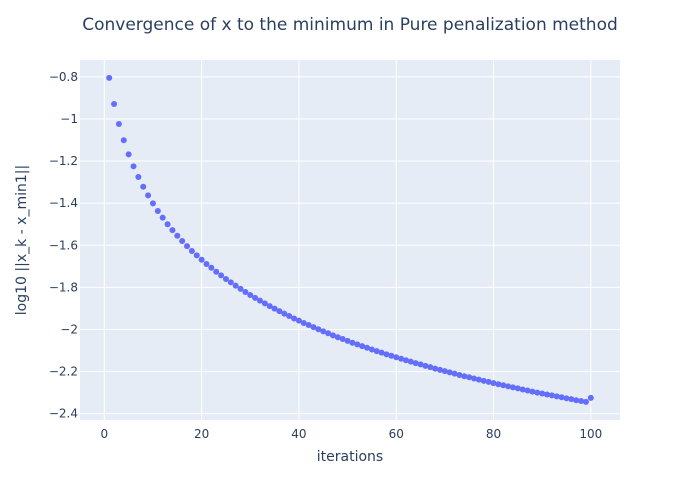  I want to click on y-tick-label: −1.4, so click(63, 203).